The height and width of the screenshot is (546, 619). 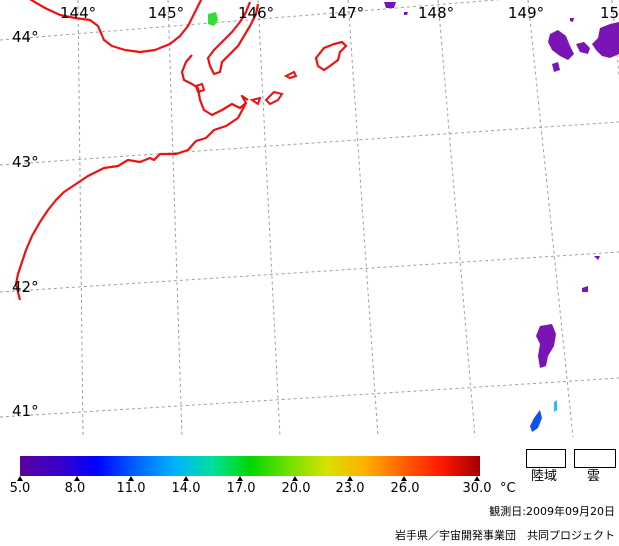 What do you see at coordinates (25, 37) in the screenshot?
I see `latitude-label-44: 44°` at bounding box center [25, 37].